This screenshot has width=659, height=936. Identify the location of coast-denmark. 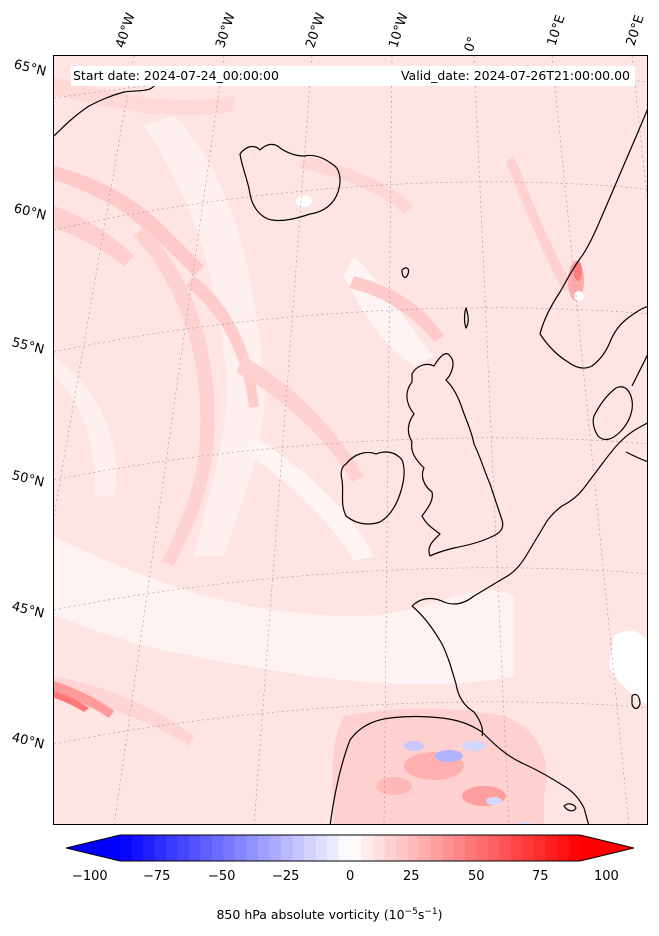
(612, 413).